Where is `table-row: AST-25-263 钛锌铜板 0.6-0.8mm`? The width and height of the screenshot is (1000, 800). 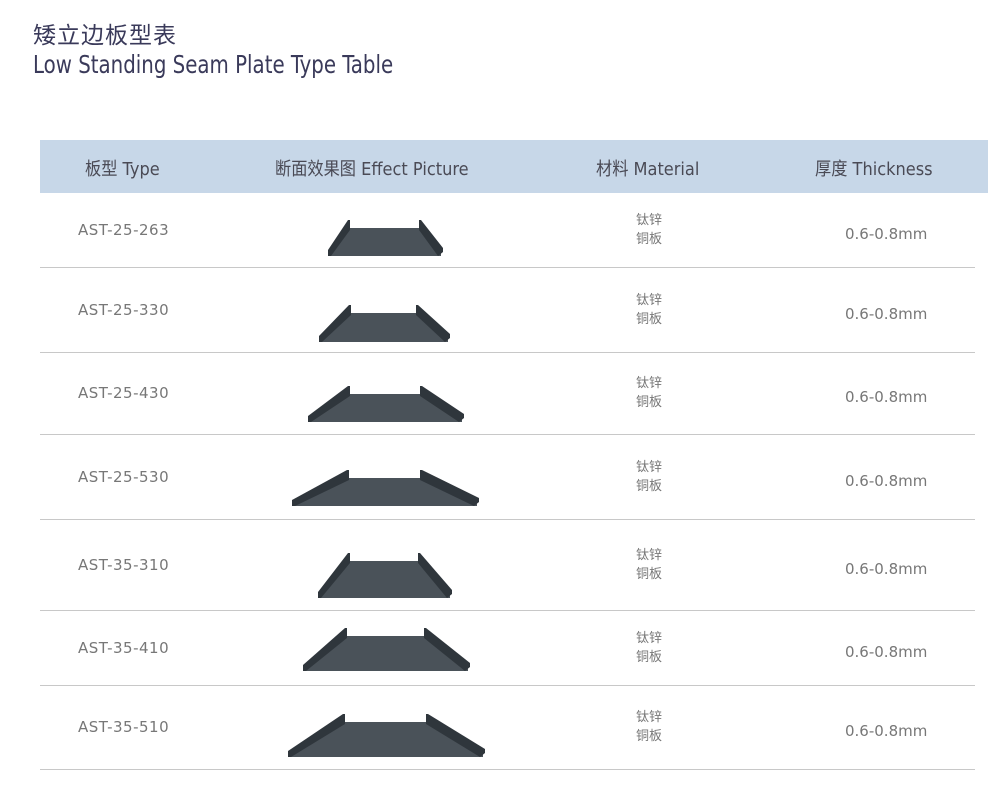
table-row: AST-25-263 钛锌铜板 0.6-0.8mm is located at coordinates (507, 230).